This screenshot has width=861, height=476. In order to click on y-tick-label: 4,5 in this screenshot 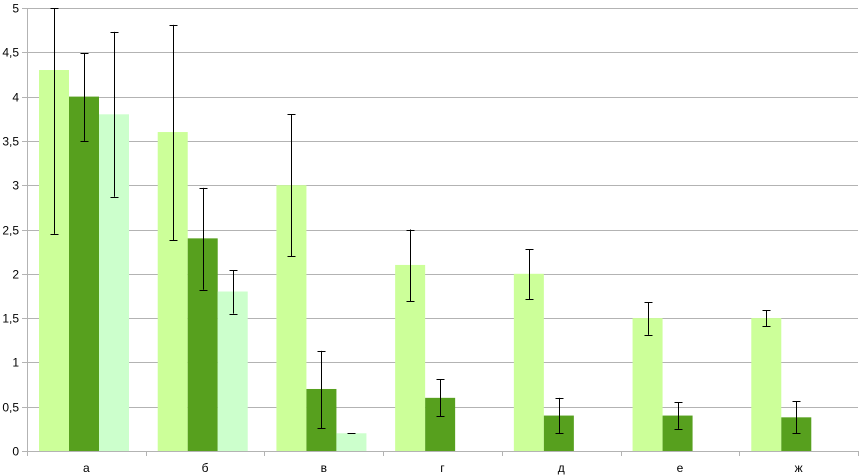, I will do `click(10, 53)`.